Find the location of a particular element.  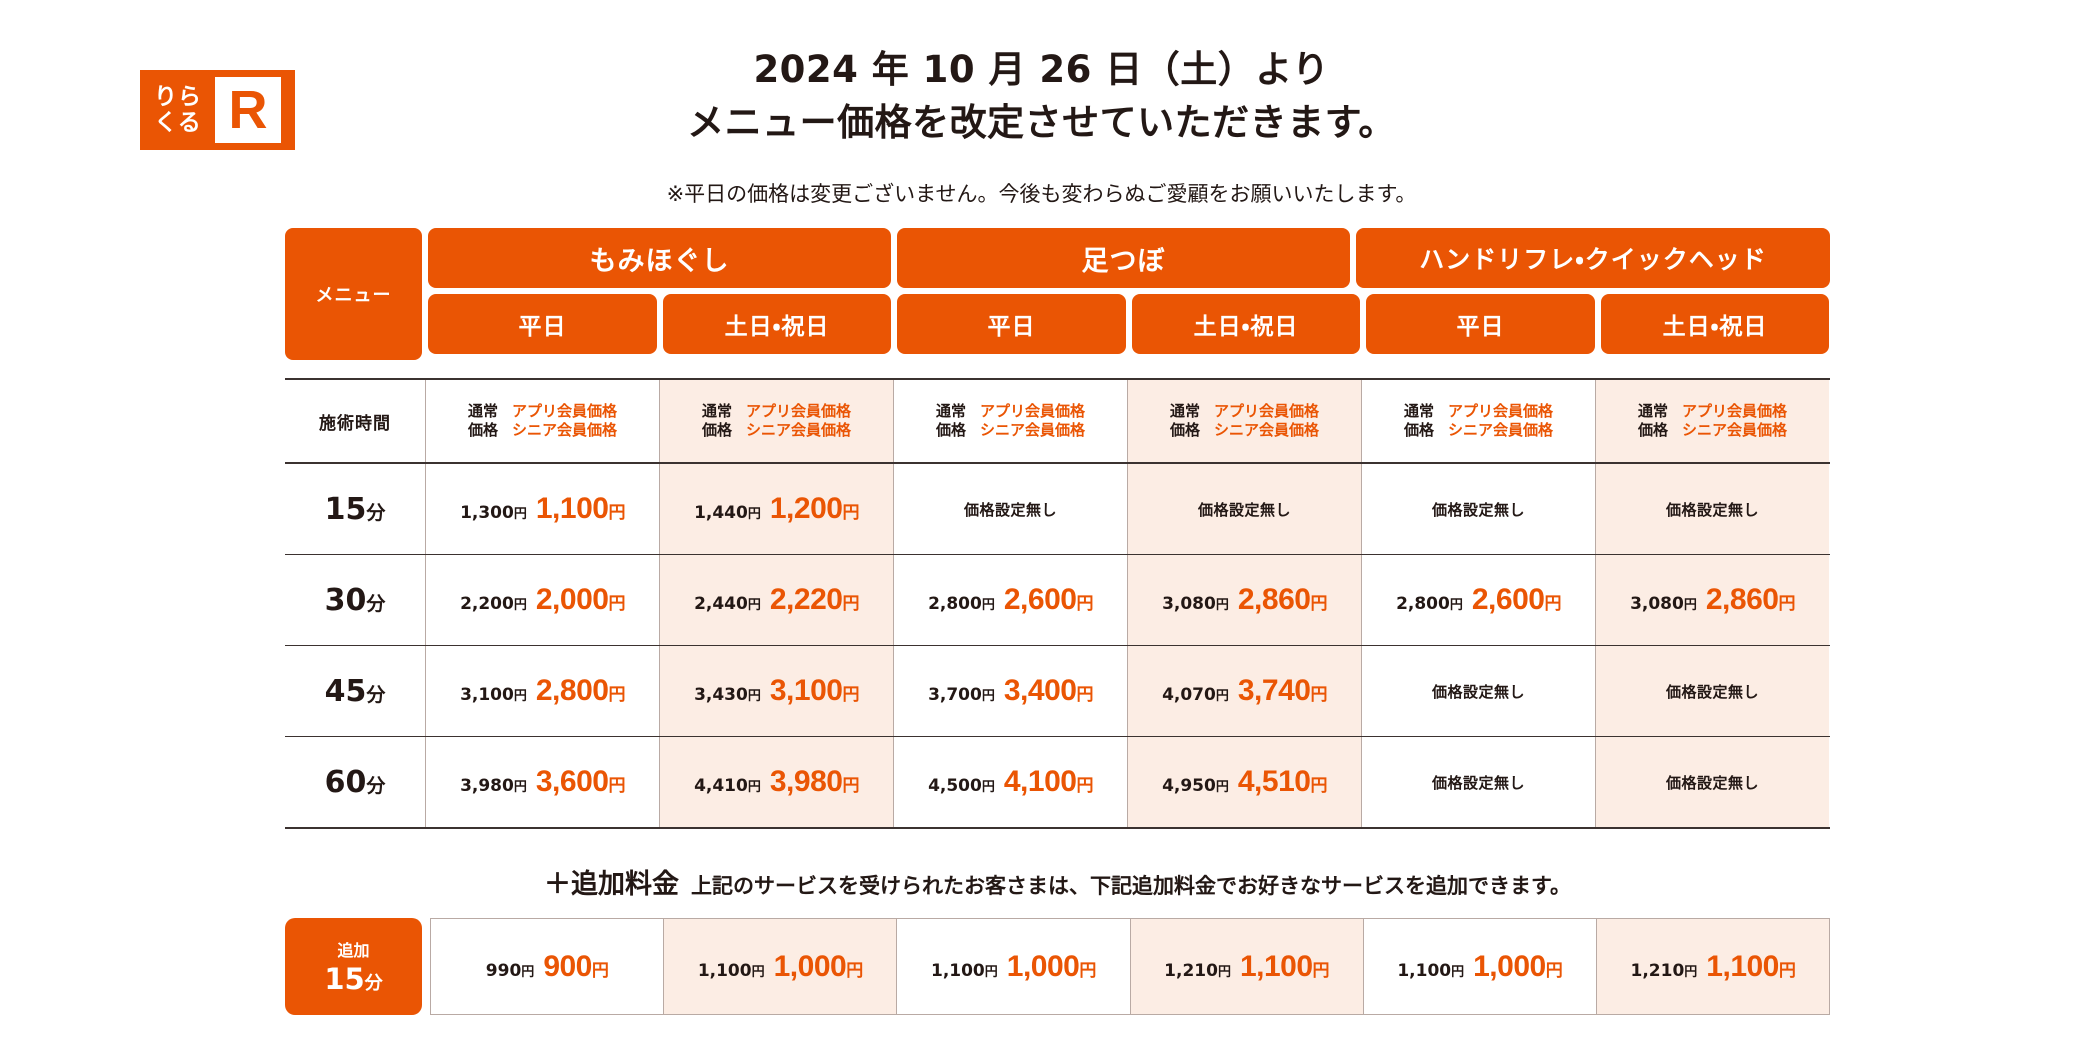

normal-price: 990円 is located at coordinates (510, 970).